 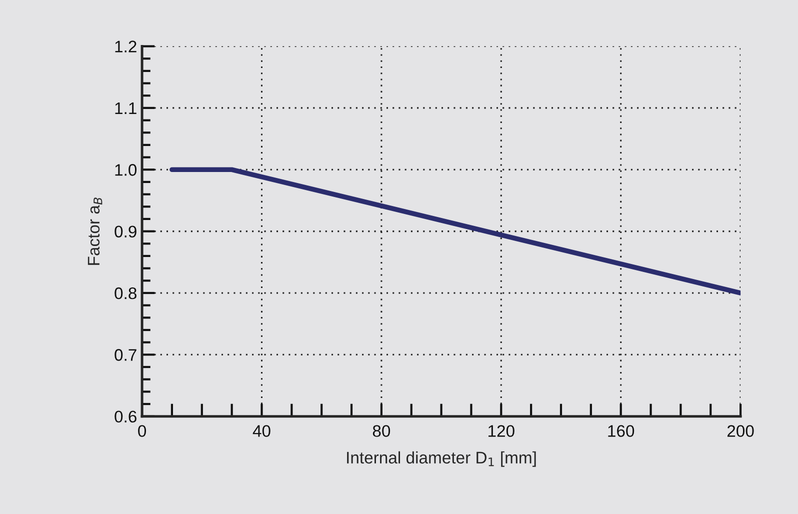 I want to click on x-axis-title: Internal diameter D$_{1}$ [mm], so click(x=441, y=459).